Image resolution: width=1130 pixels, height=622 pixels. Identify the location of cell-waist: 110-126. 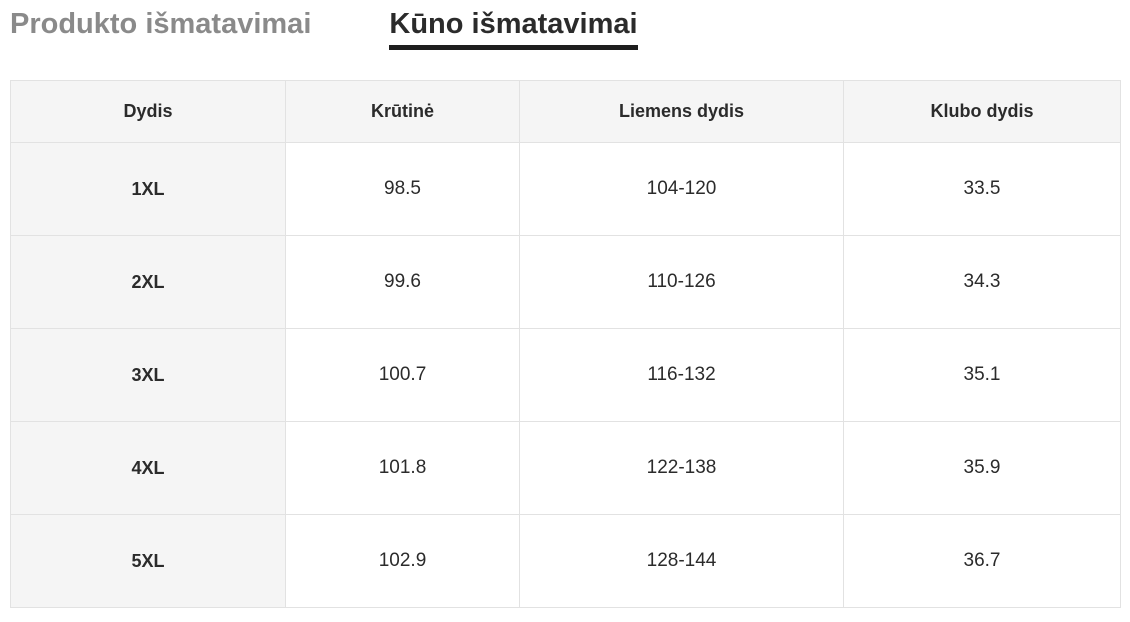
(681, 282).